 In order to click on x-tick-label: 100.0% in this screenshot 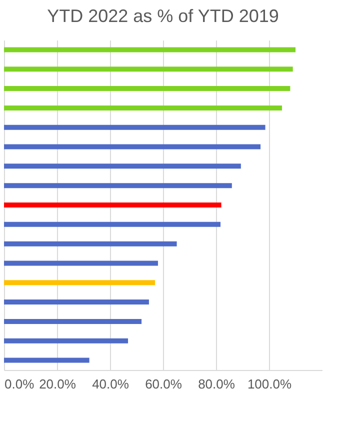, I will do `click(269, 384)`.